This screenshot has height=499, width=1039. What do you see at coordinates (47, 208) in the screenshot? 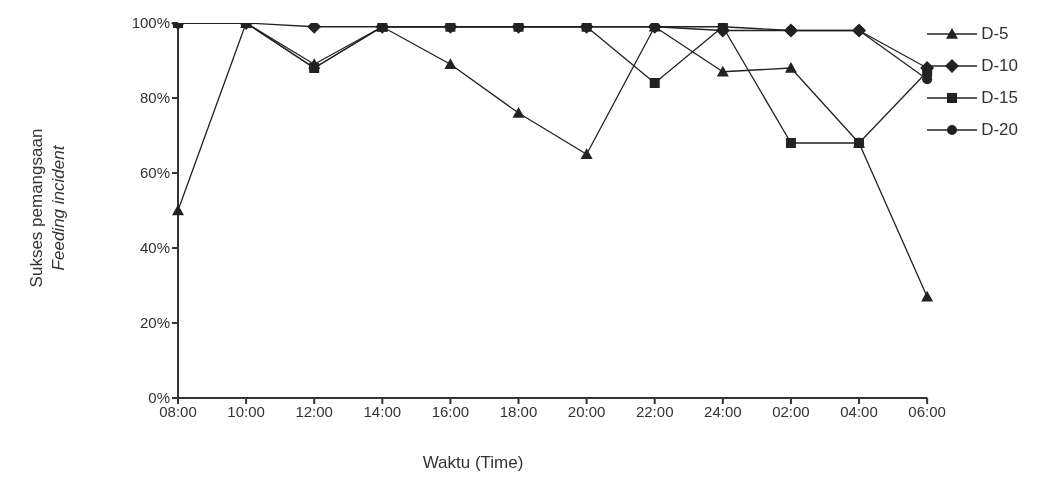
I see `y-axis-title: Sukses pemangsaan Feeding incident` at bounding box center [47, 208].